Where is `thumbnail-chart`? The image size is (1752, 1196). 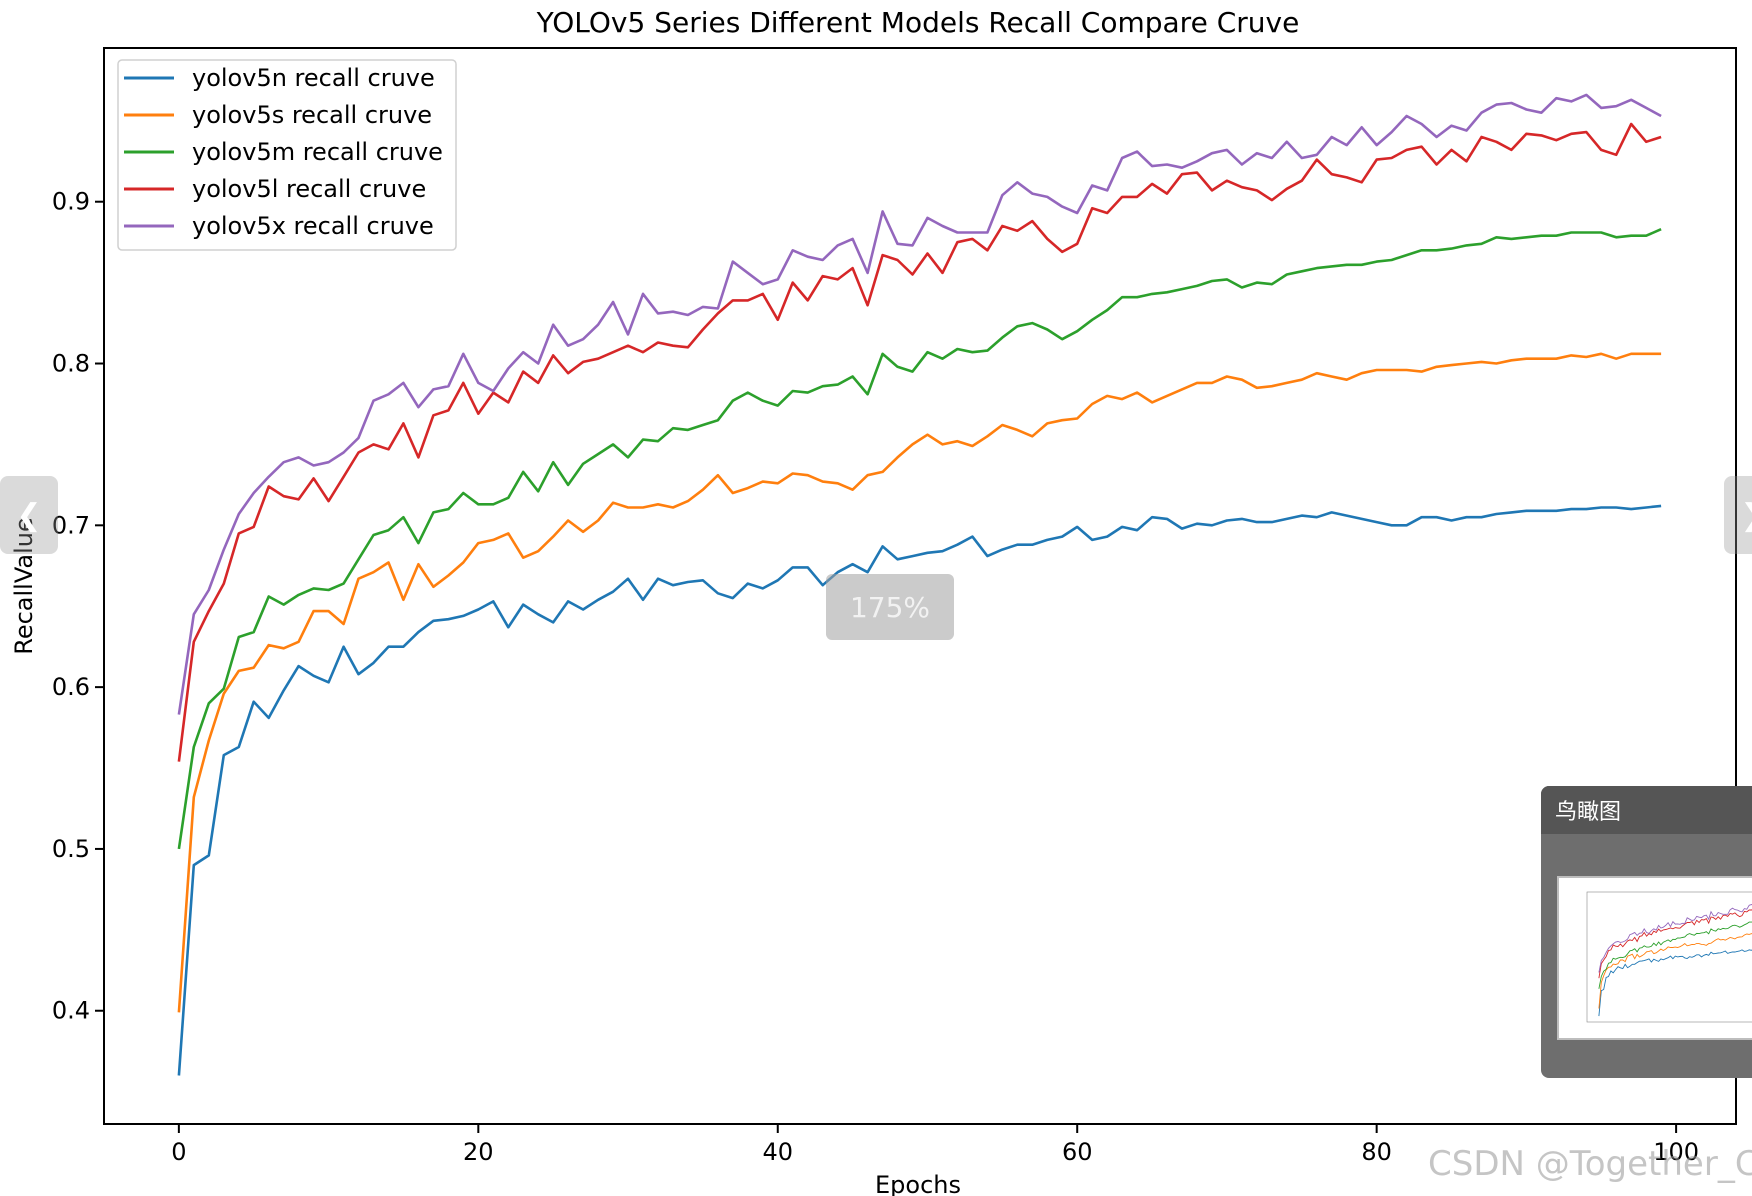 thumbnail-chart is located at coordinates (1669, 957).